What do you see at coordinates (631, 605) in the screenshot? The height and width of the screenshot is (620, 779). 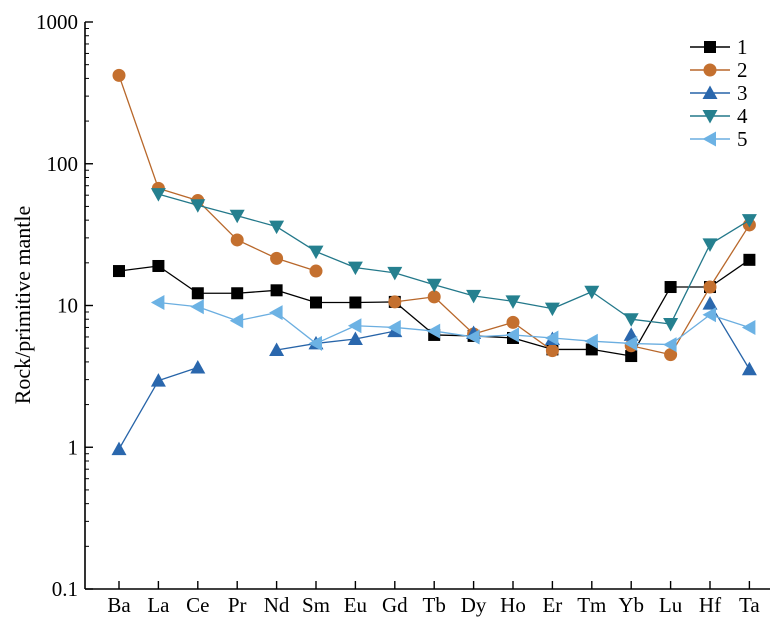 I see `x-tick-label: Yb` at bounding box center [631, 605].